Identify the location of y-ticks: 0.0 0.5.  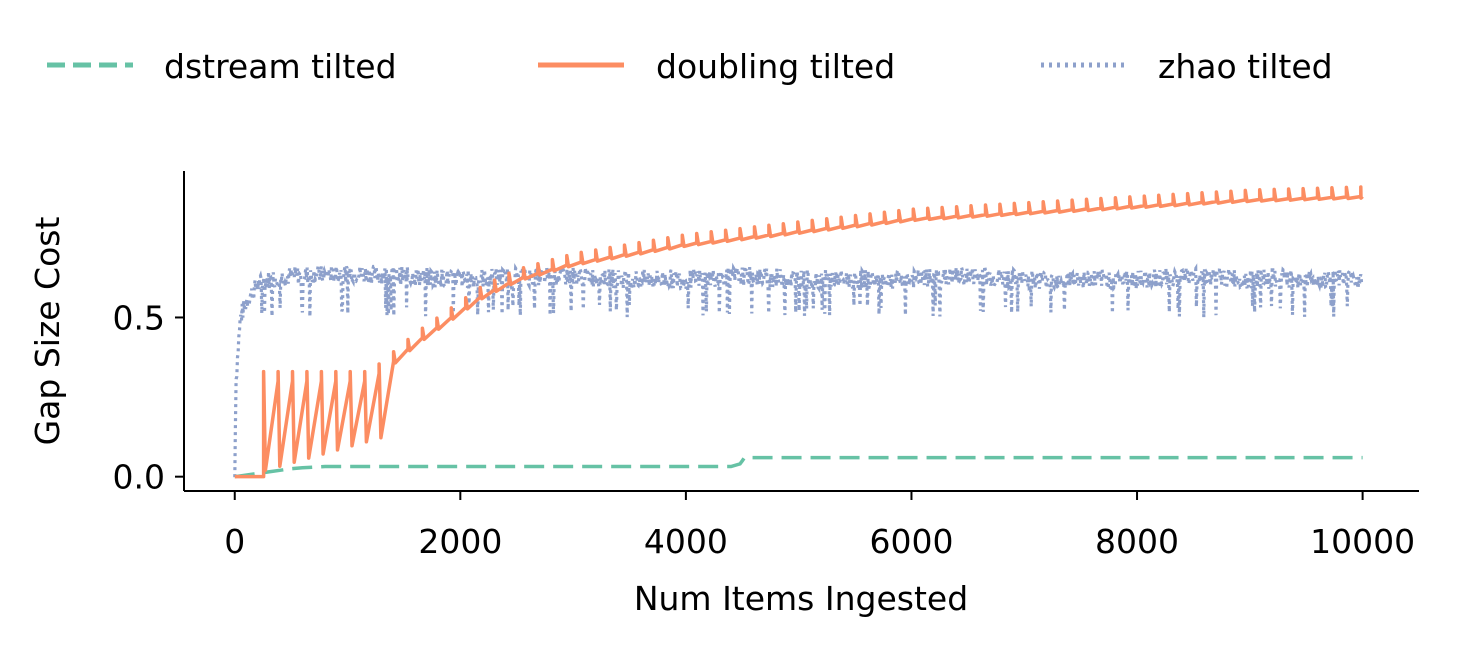
(148, 397).